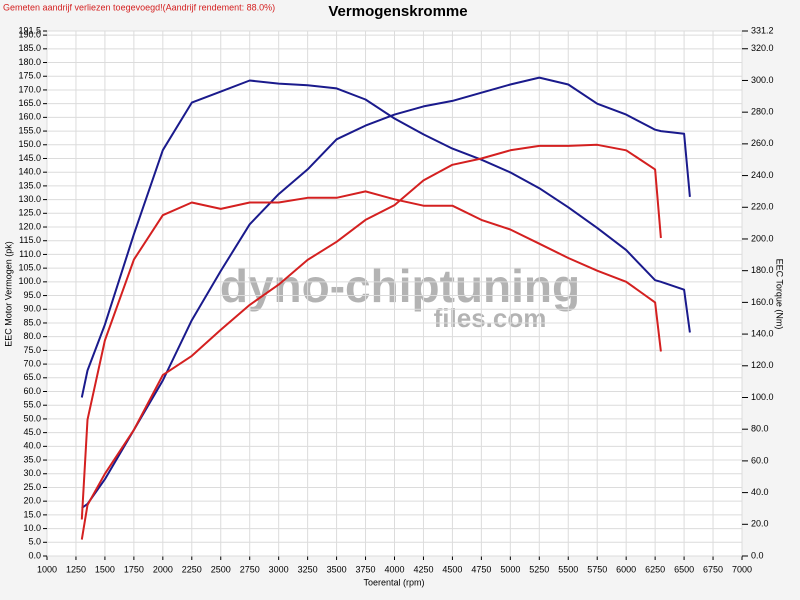 The image size is (800, 600). Describe the element at coordinates (105, 569) in the screenshot. I see `x-tick-label: 1500` at that location.